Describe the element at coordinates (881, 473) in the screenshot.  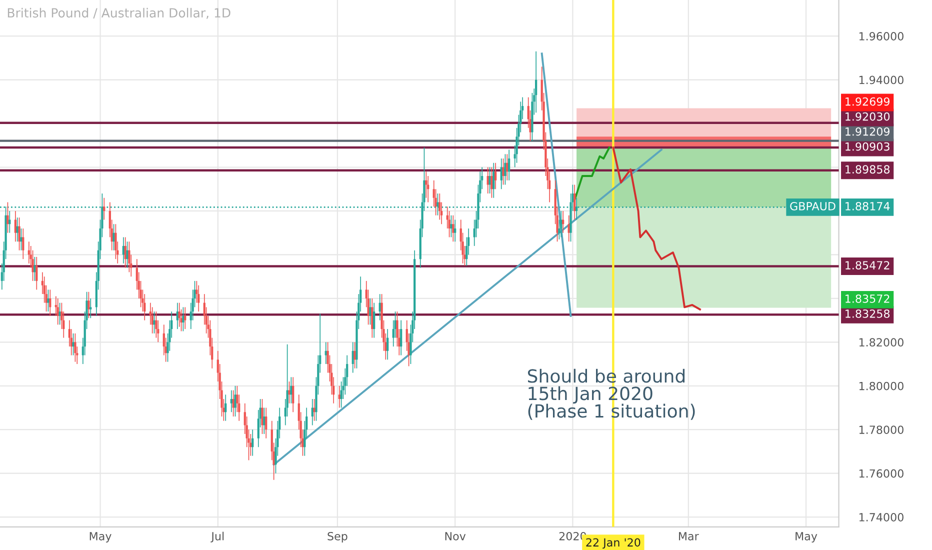
I see `y-tick-label: 1.76000` at that location.